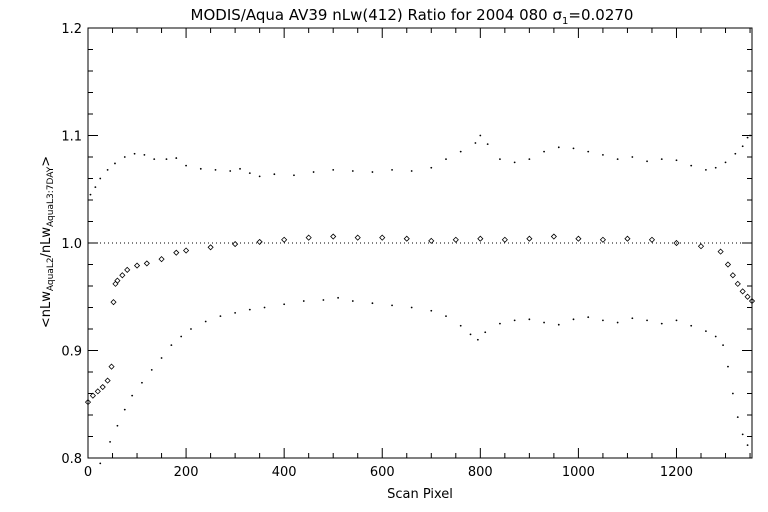 This screenshot has width=768, height=512. I want to click on y-axis-label-sub1: AquaL2, so click(51, 274).